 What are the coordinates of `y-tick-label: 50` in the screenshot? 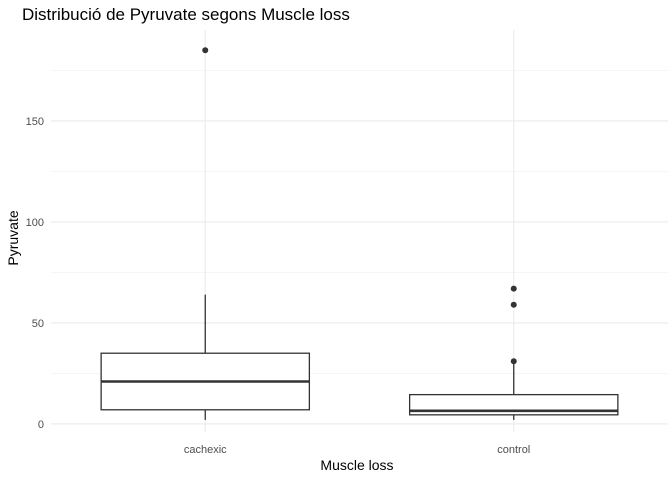 It's located at (38, 324).